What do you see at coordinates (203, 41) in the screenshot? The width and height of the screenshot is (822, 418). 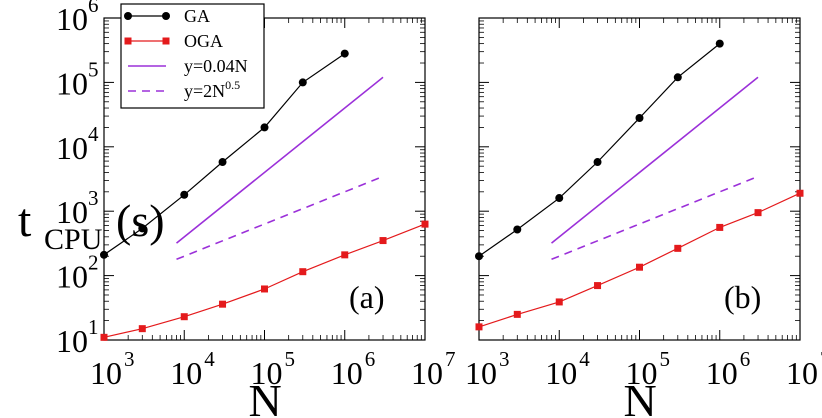 I see `legend-label: OGA` at bounding box center [203, 41].